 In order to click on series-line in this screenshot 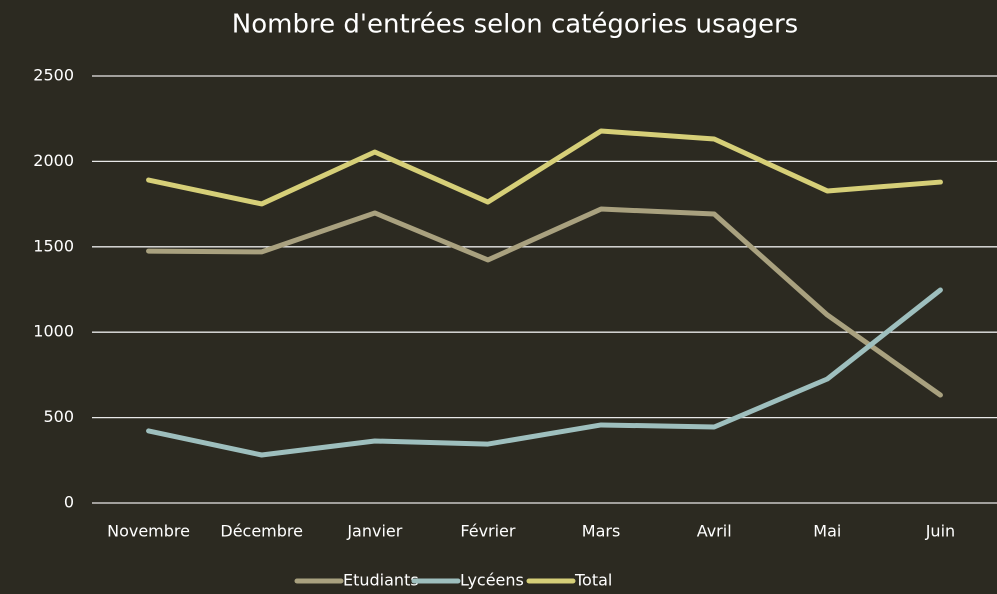, I will do `click(544, 167)`.